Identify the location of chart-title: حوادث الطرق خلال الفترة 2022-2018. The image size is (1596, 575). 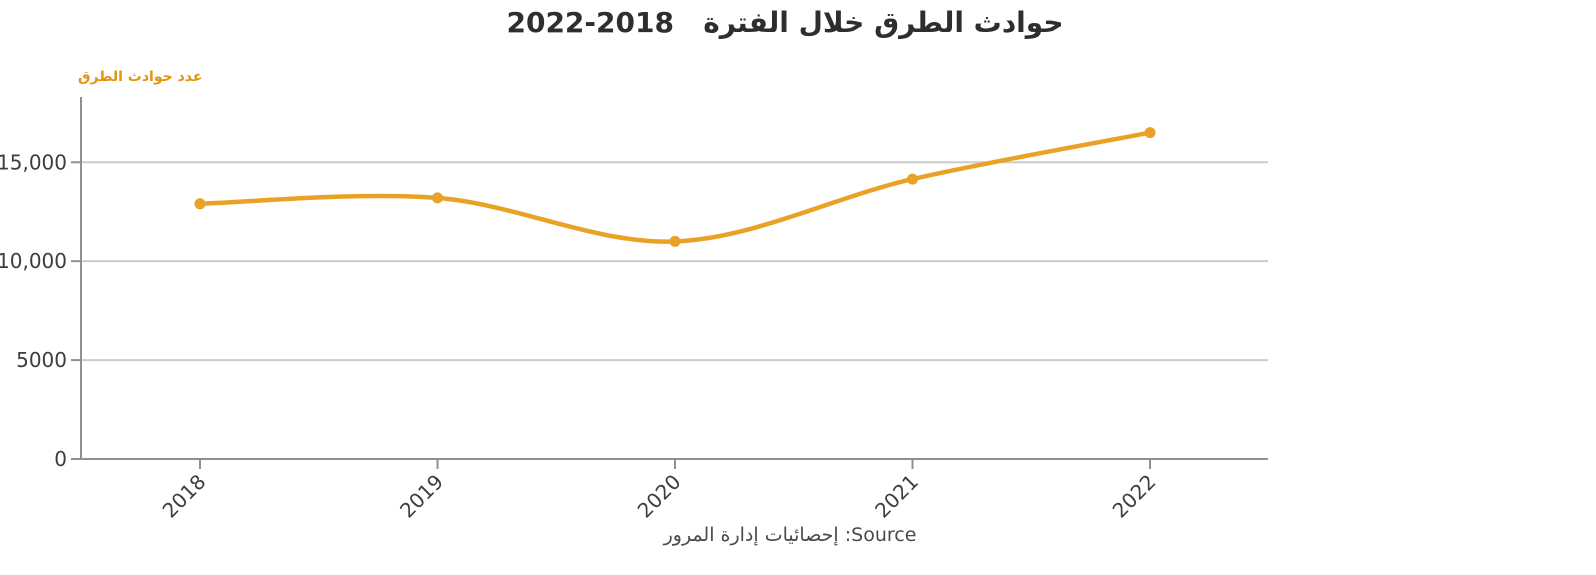
(785, 22).